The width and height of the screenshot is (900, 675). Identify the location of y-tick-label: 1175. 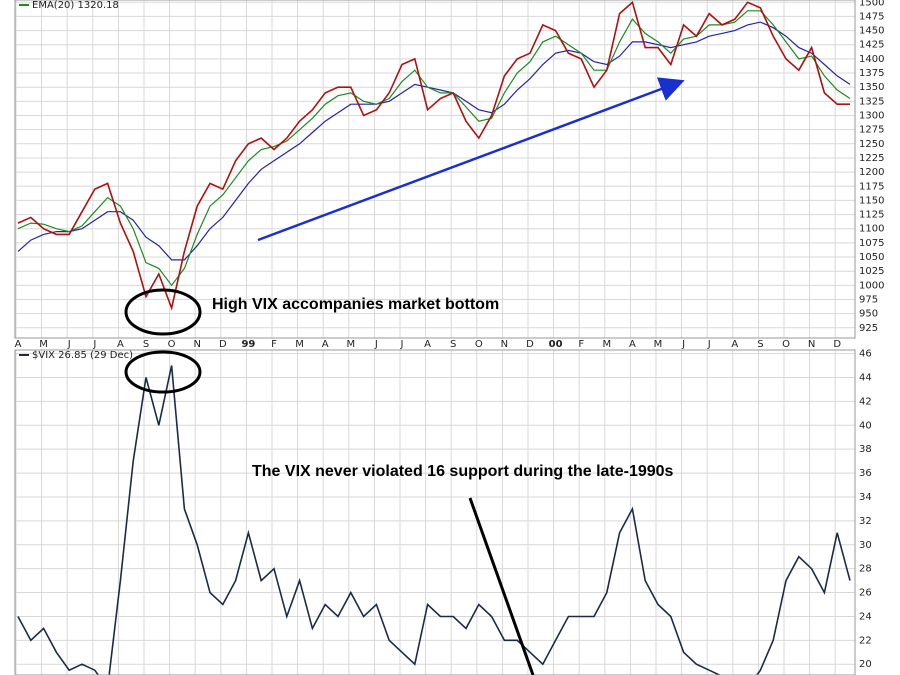
(871, 186).